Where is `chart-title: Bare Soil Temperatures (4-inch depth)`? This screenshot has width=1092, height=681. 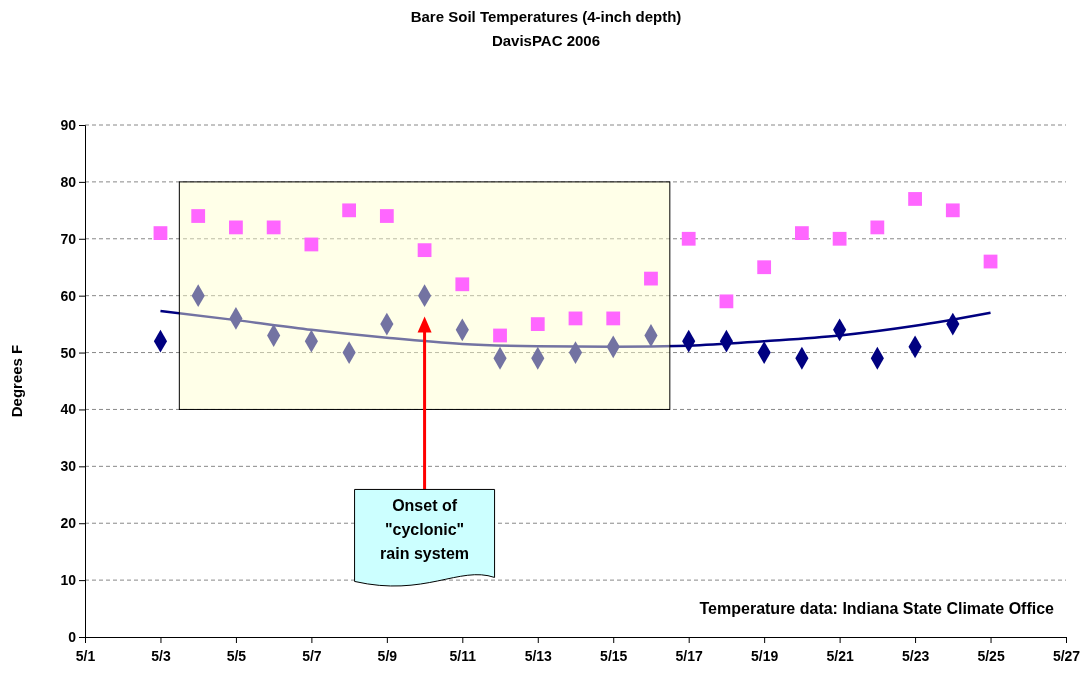
chart-title: Bare Soil Temperatures (4-inch depth) is located at coordinates (546, 16).